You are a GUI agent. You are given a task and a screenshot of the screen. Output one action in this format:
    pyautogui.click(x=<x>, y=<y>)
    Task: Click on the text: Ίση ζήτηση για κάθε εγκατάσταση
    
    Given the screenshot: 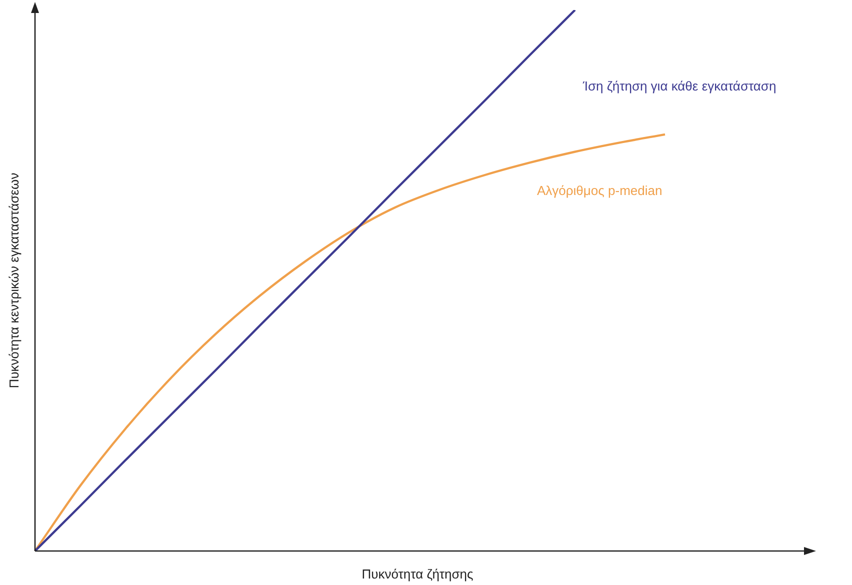 What is the action you would take?
    pyautogui.click(x=679, y=86)
    